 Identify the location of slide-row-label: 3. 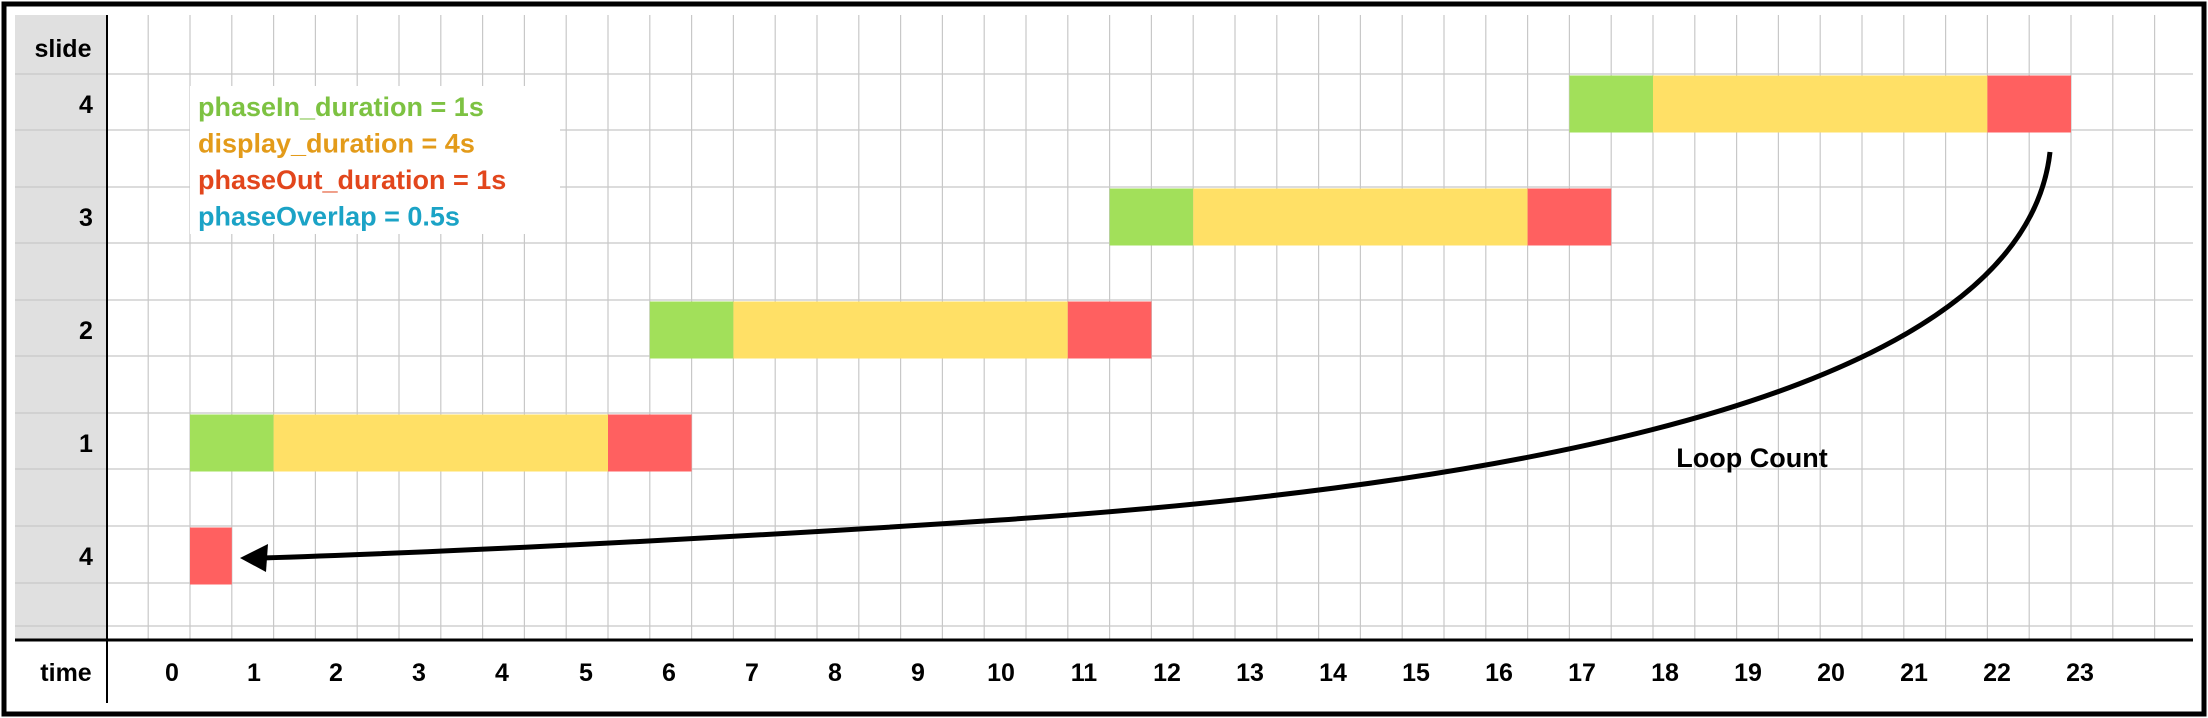
(86, 218).